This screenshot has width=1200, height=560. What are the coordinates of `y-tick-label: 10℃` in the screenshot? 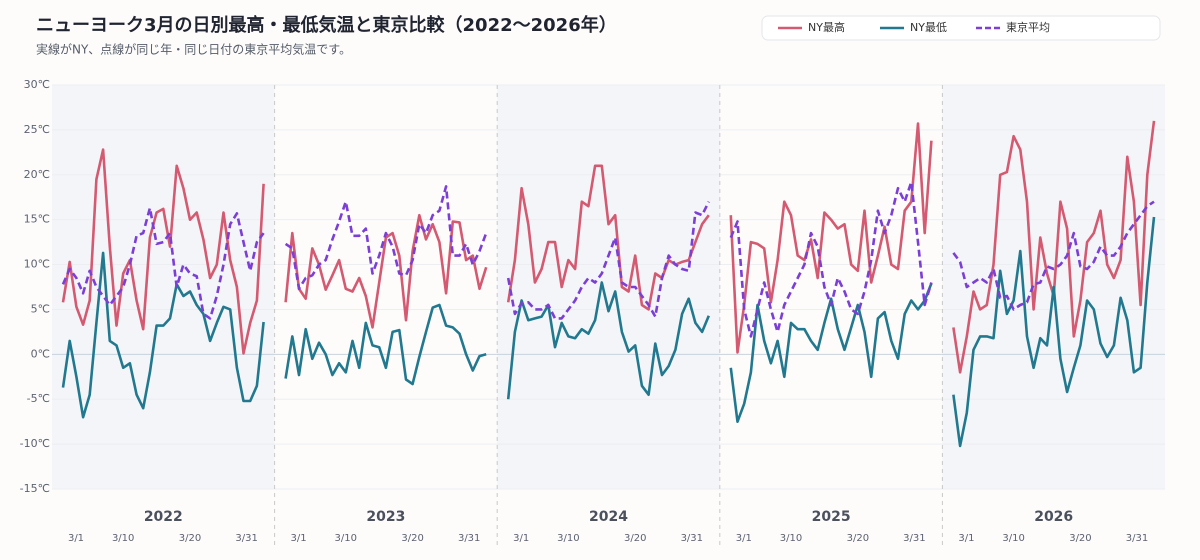 It's located at (37, 264).